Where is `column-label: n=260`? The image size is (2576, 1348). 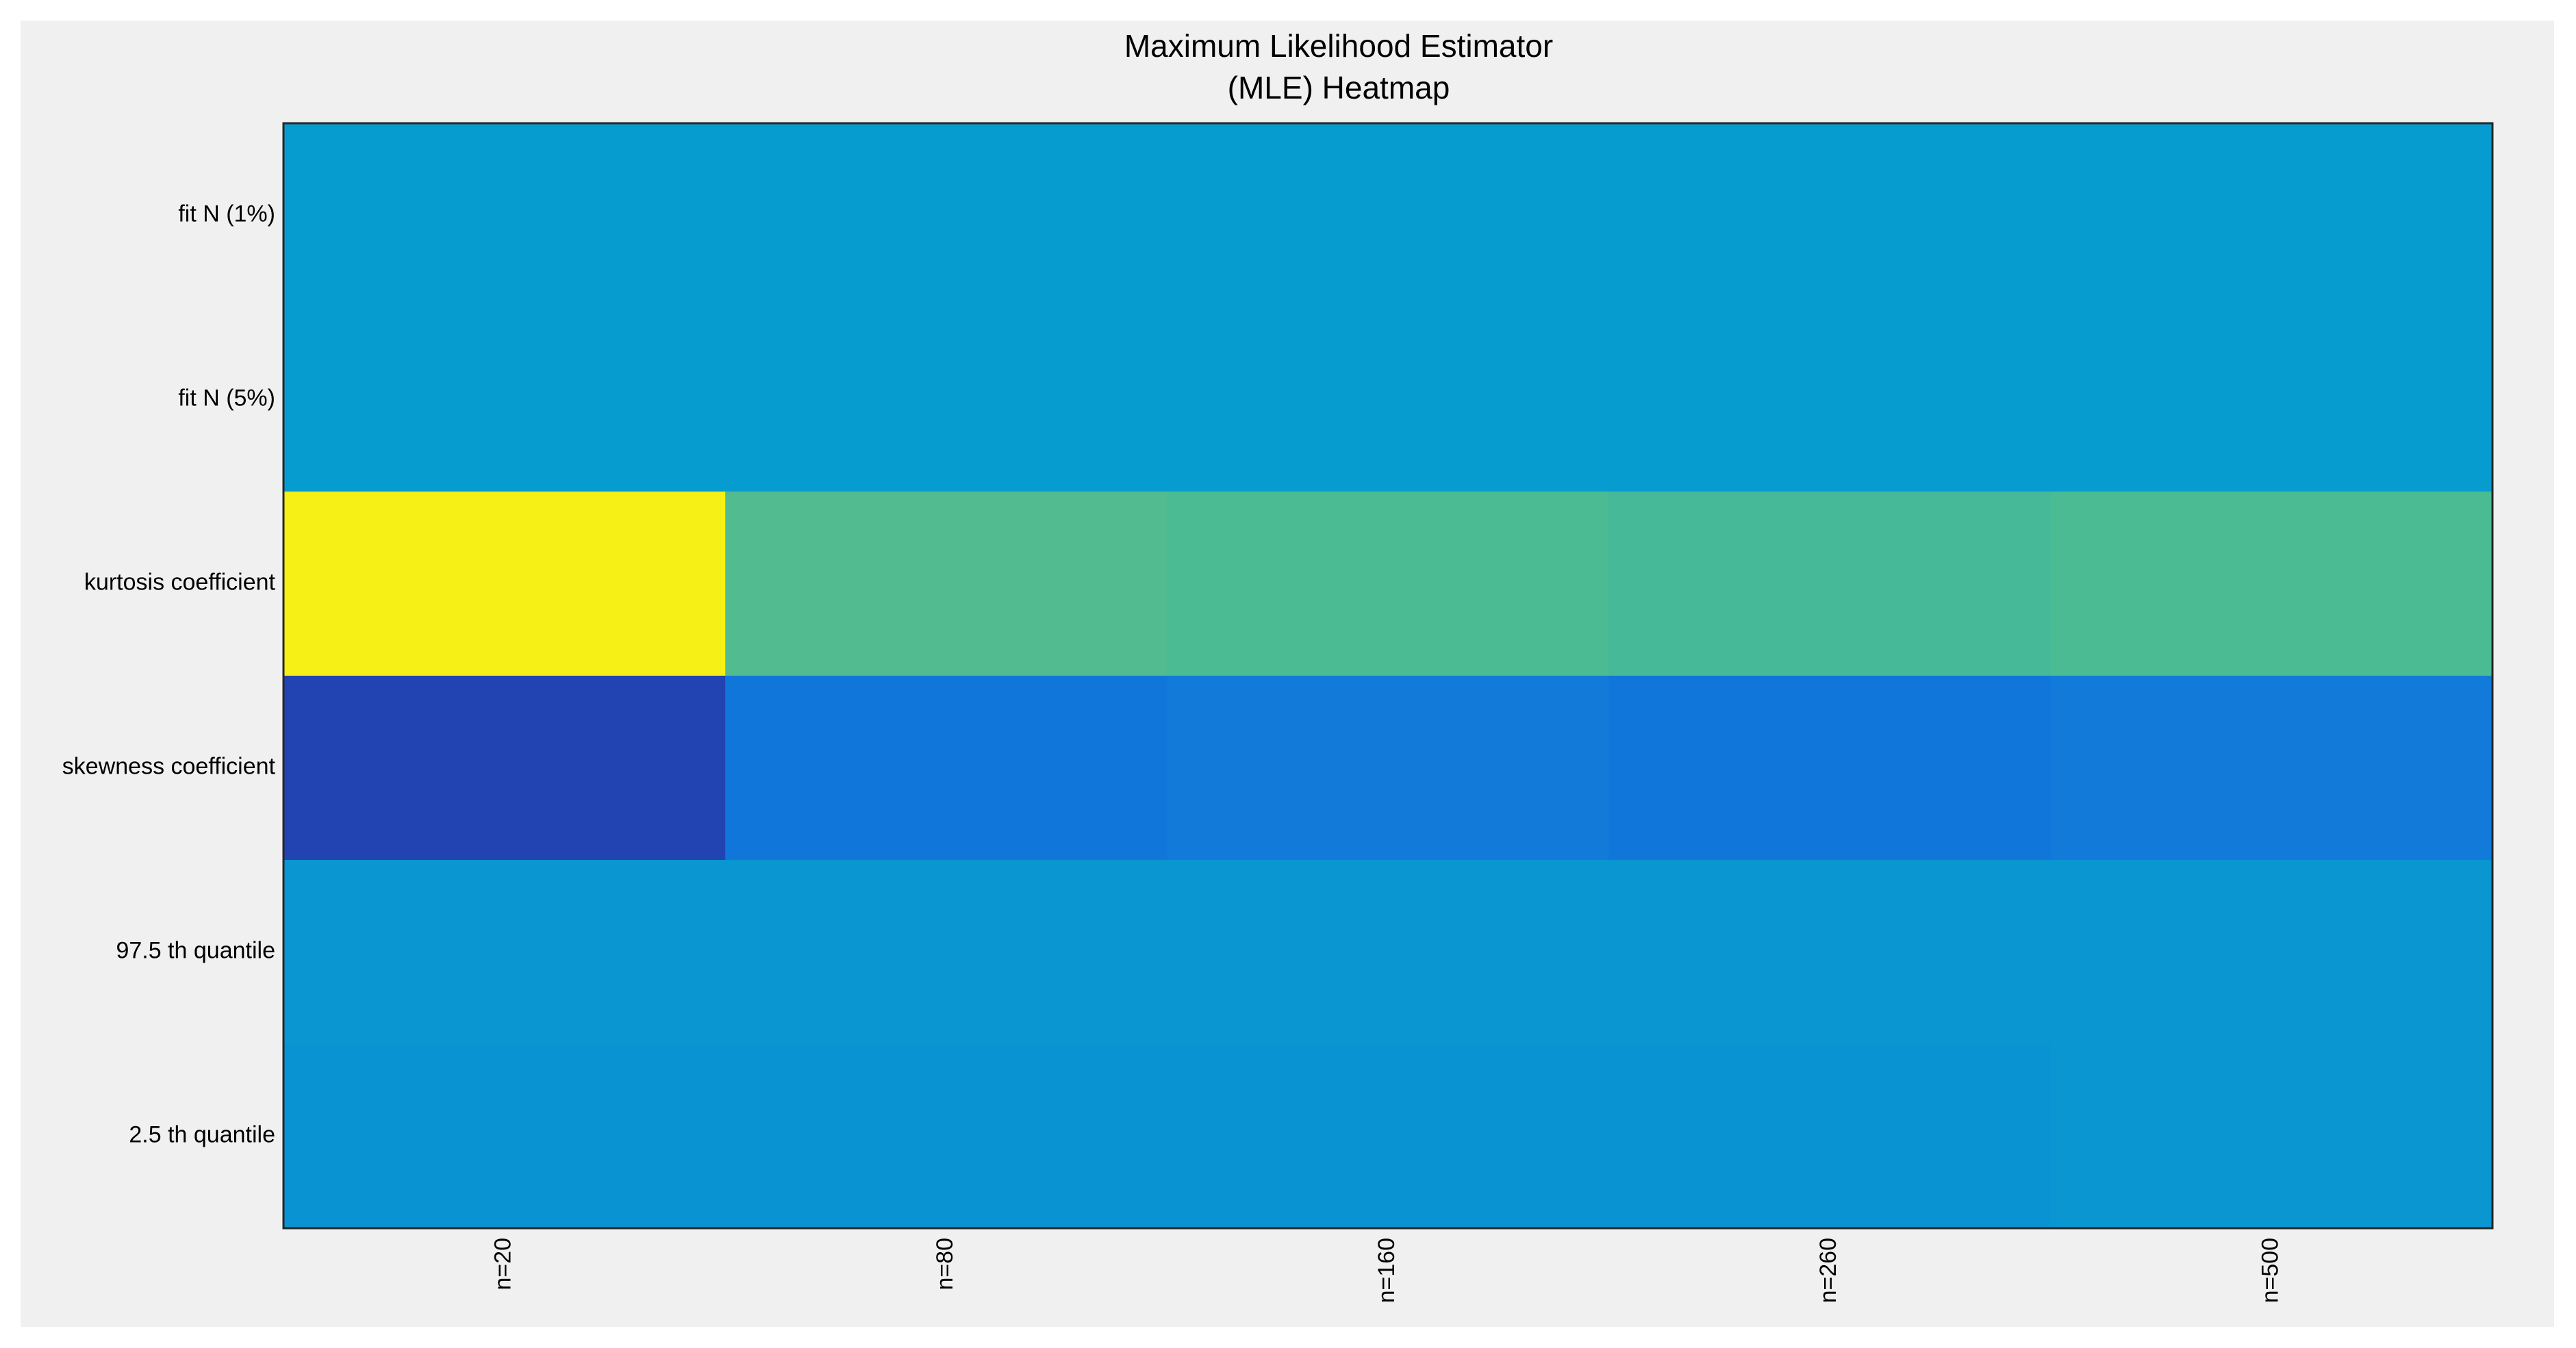 column-label: n=260 is located at coordinates (1828, 1271).